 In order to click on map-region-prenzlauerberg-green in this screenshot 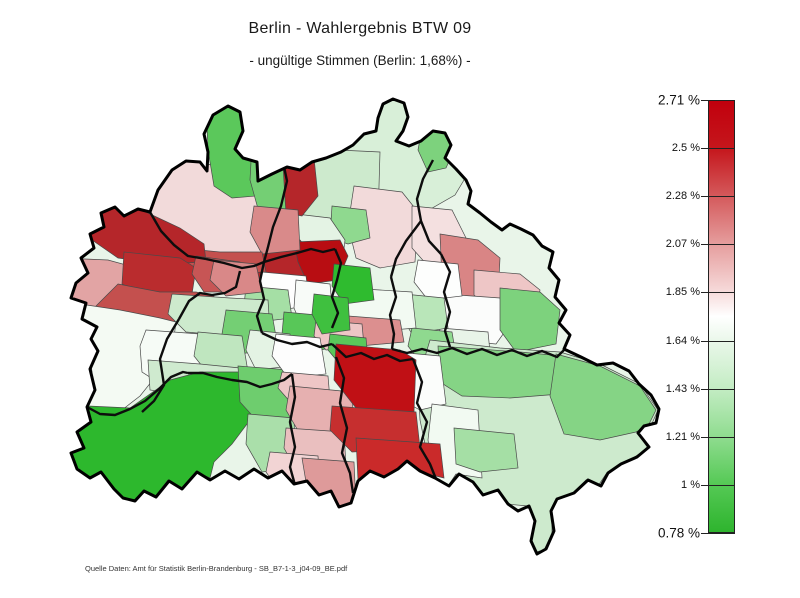, I will do `click(353, 284)`.